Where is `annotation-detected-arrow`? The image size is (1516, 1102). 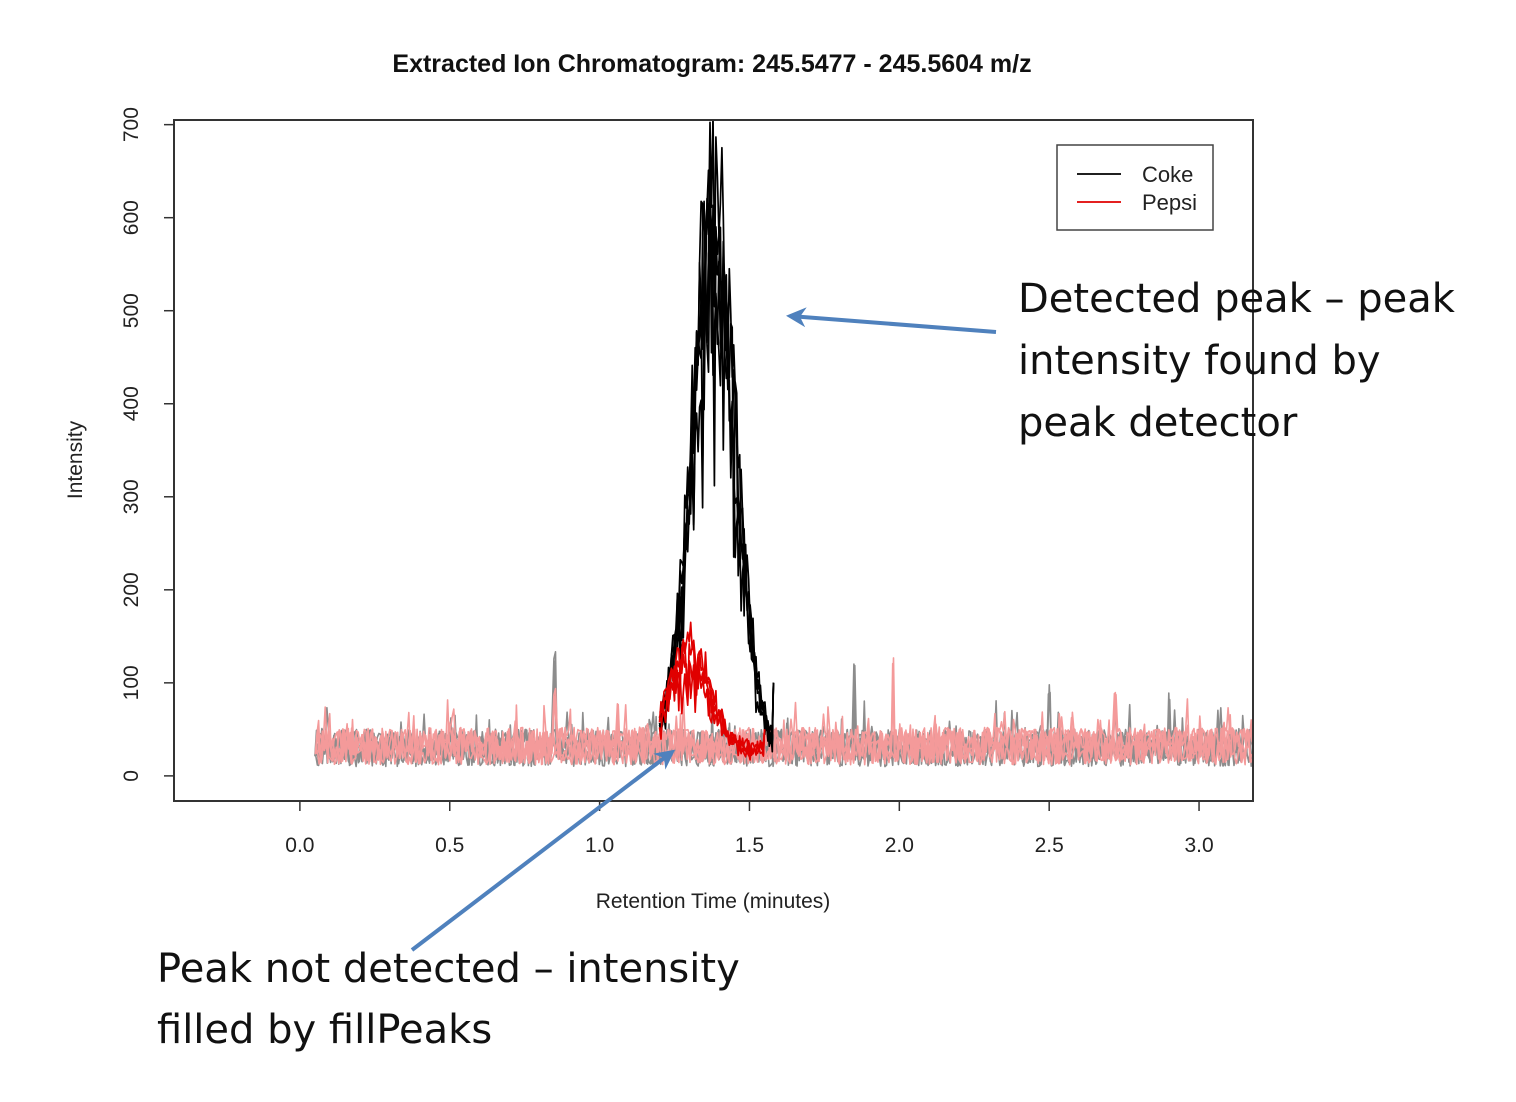 annotation-detected-arrow is located at coordinates (891, 320).